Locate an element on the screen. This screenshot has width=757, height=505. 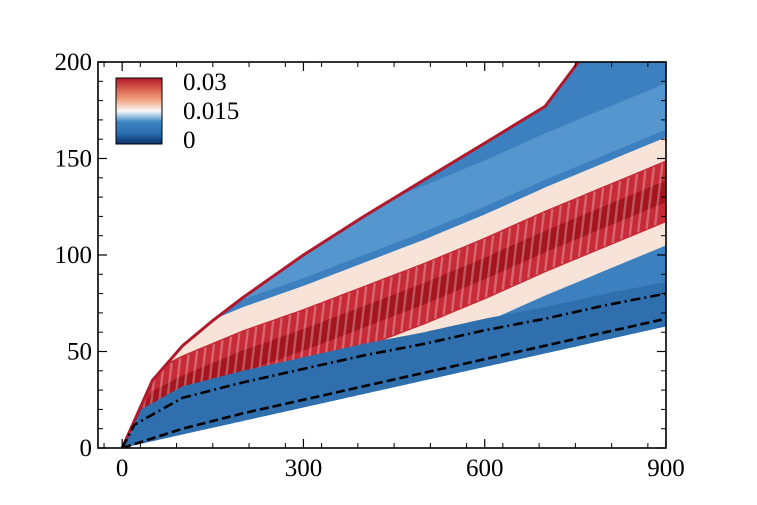
y-tick-label: 50 is located at coordinates (79, 352).